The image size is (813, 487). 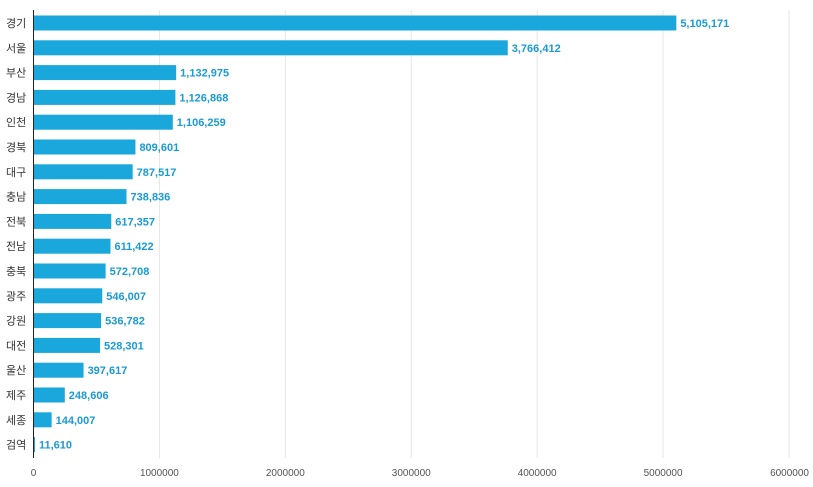 What do you see at coordinates (285, 473) in the screenshot?
I see `x-tick-label: 2000000` at bounding box center [285, 473].